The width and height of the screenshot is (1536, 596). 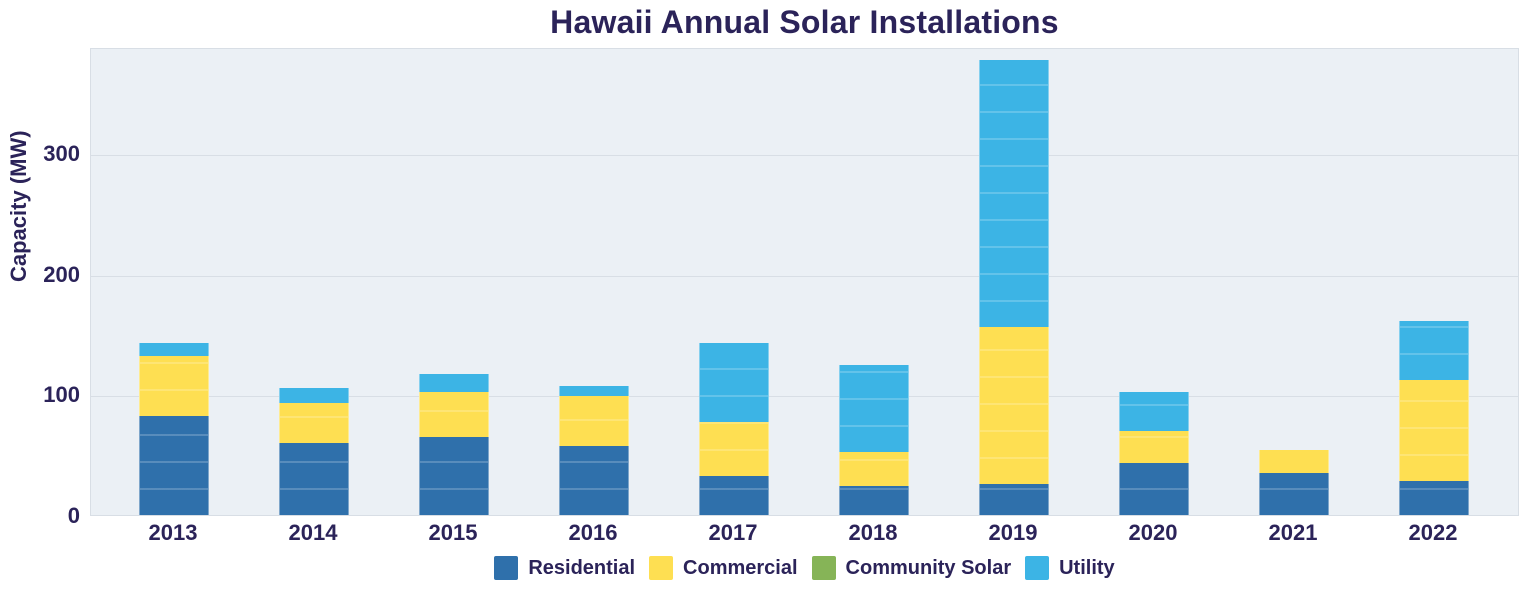 I want to click on bar-2020, so click(x=1154, y=453).